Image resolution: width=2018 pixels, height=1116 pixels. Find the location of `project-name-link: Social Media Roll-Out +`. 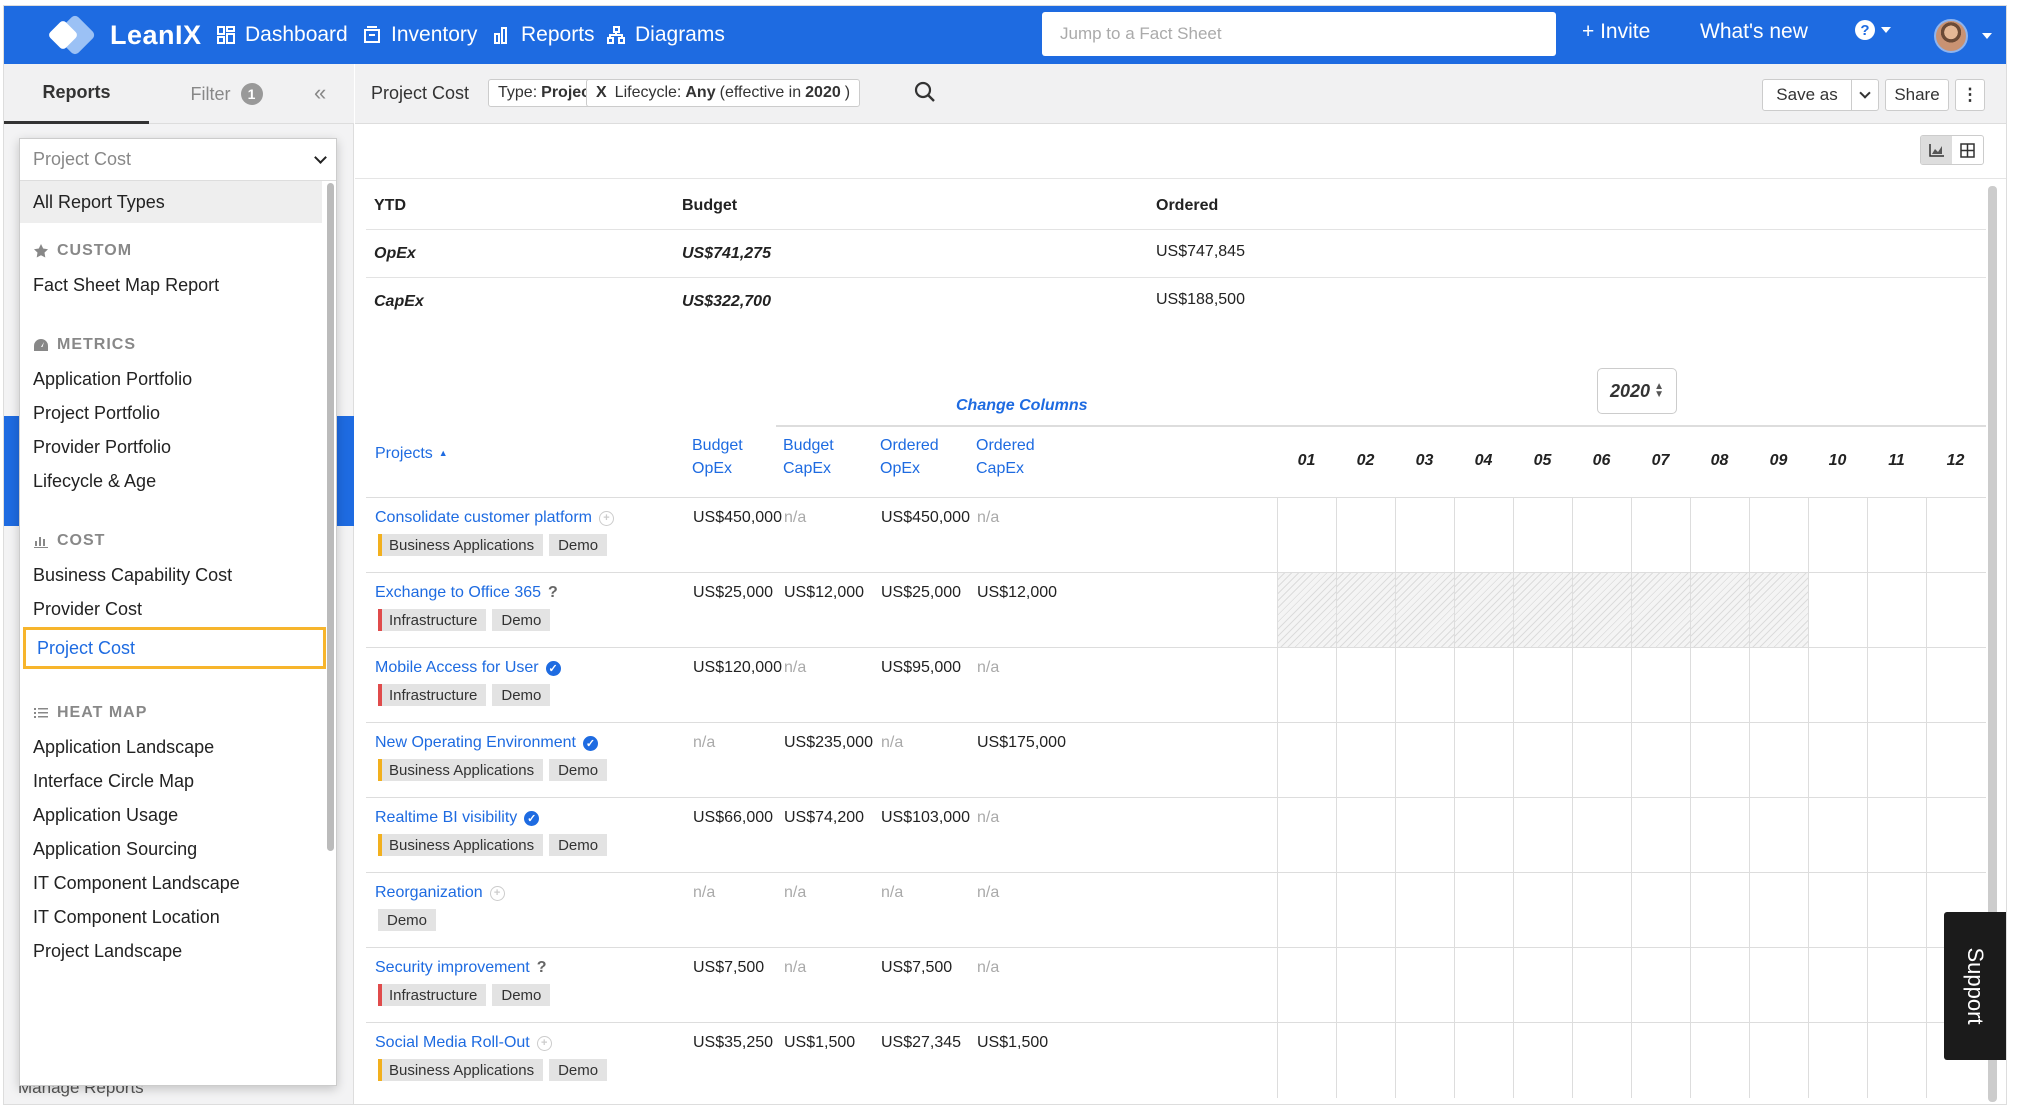

project-name-link: Social Media Roll-Out + is located at coordinates (463, 1043).